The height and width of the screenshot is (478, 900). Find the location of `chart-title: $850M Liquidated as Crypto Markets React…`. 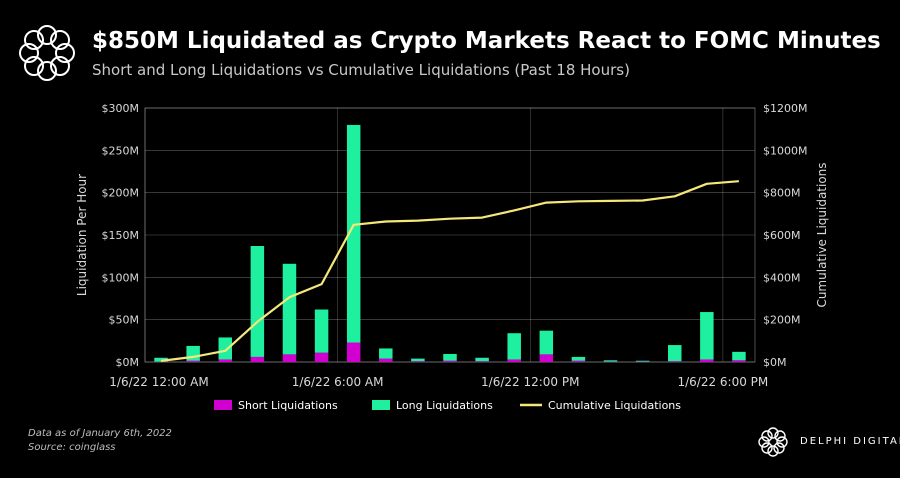

chart-title: $850M Liquidated as Crypto Markets React… is located at coordinates (486, 41).